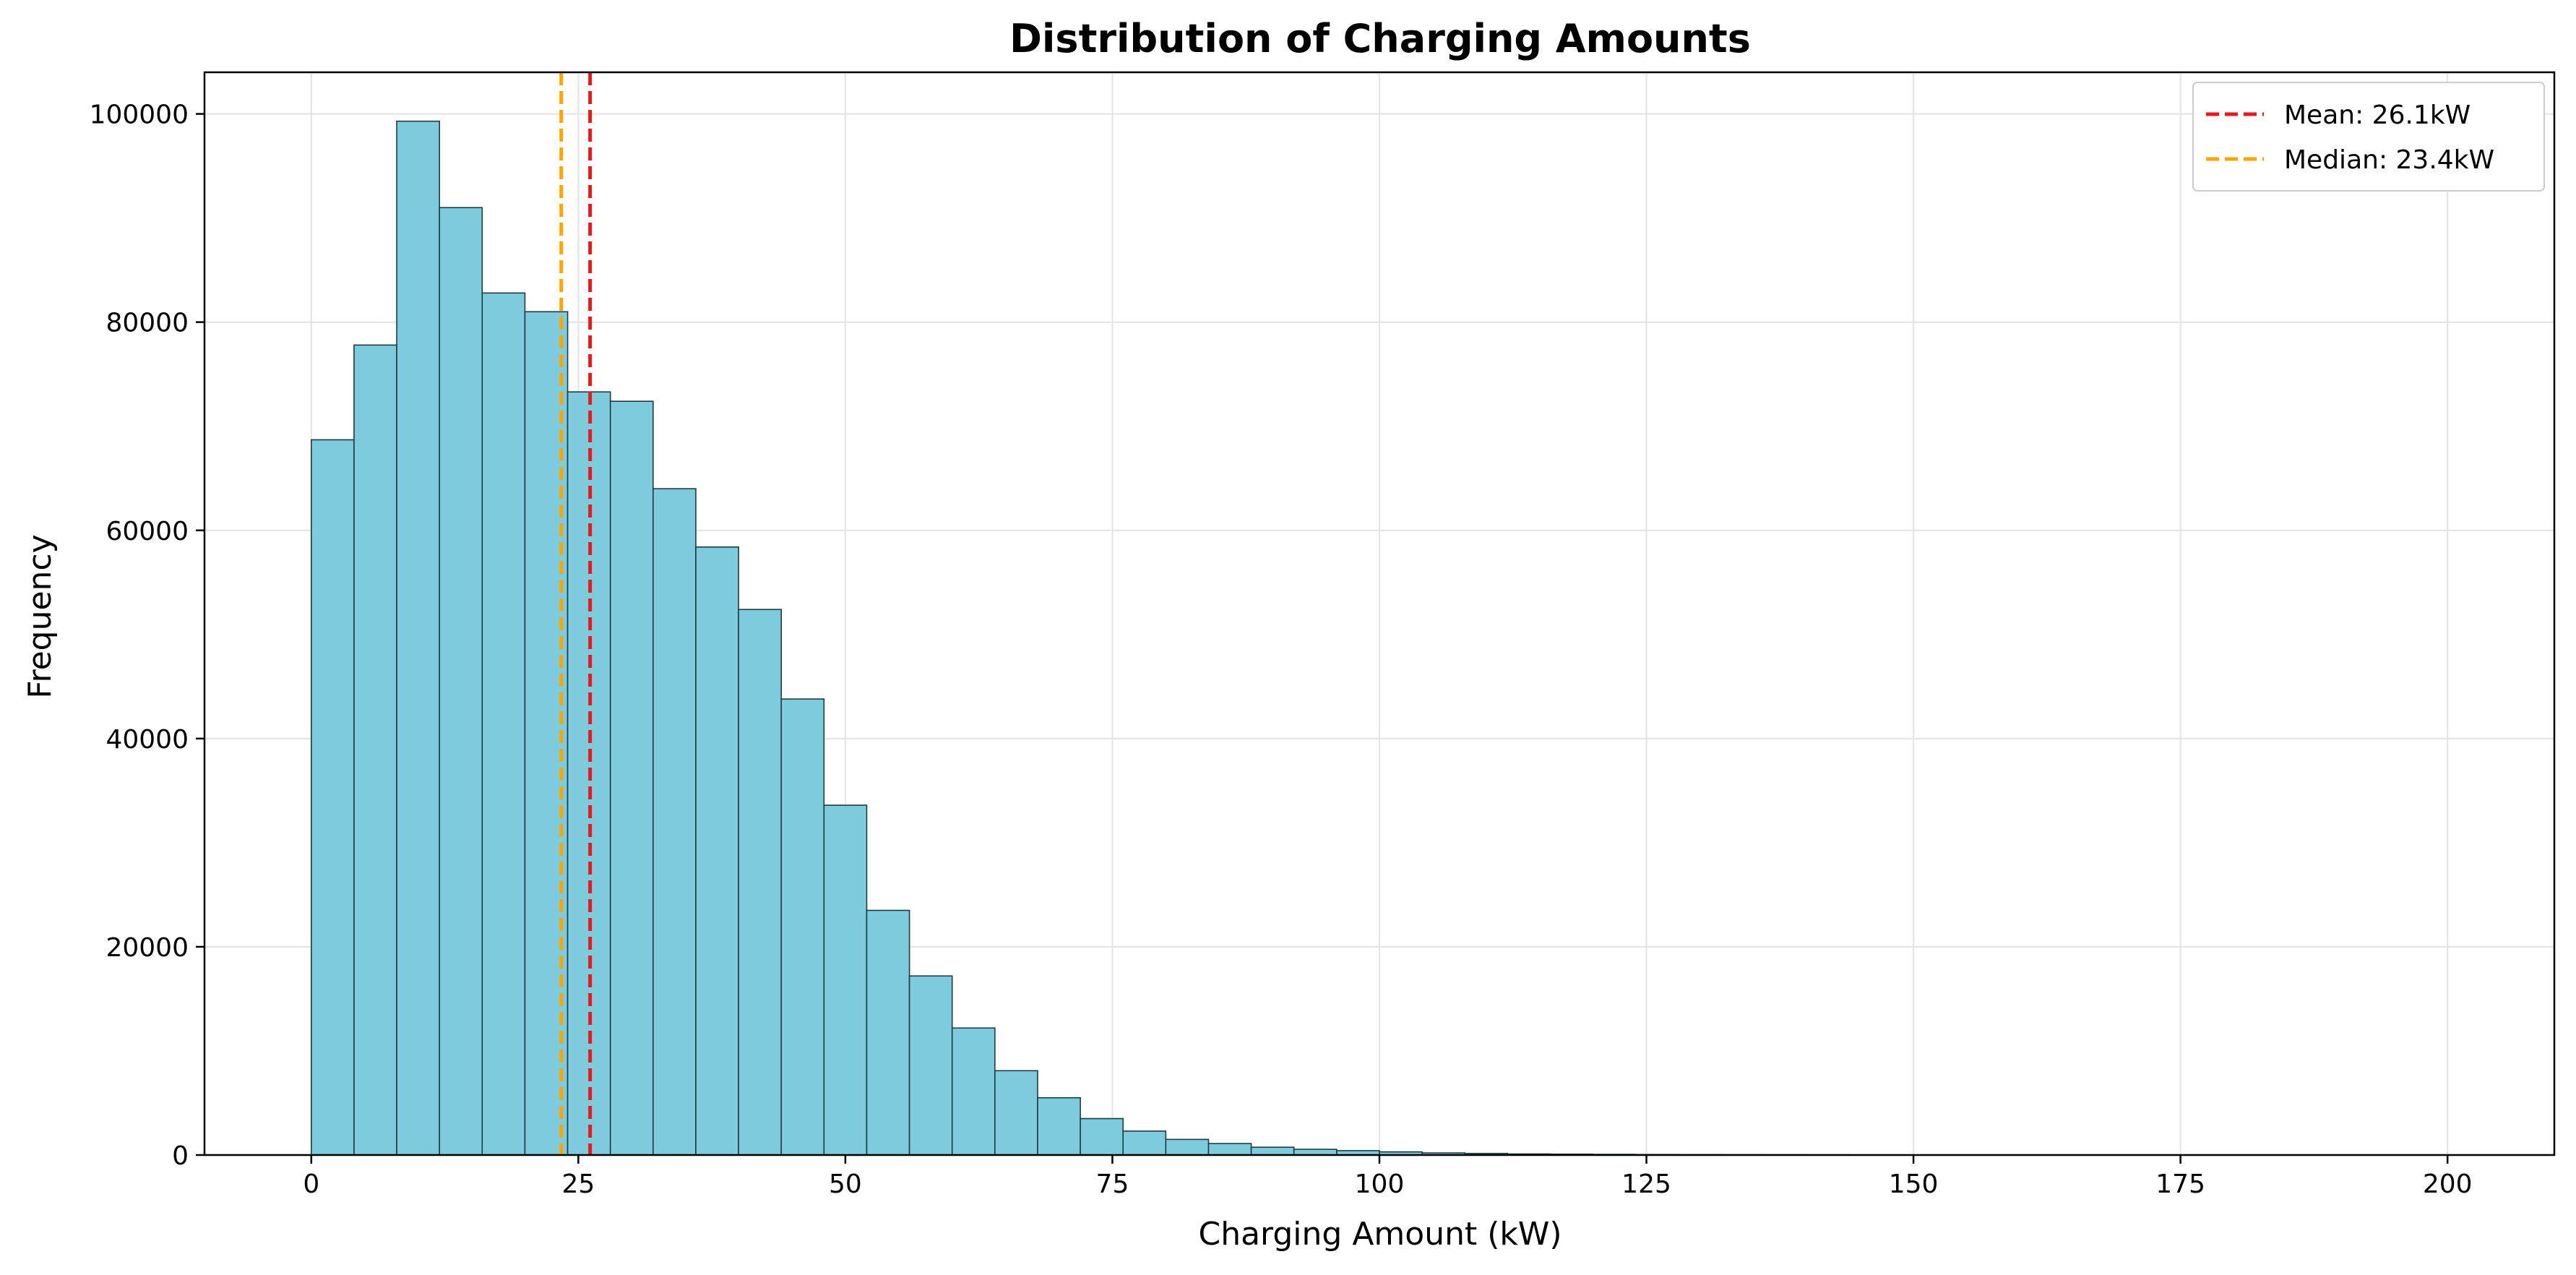  Describe the element at coordinates (1646, 1184) in the screenshot. I see `x-tick-label: 125` at that location.